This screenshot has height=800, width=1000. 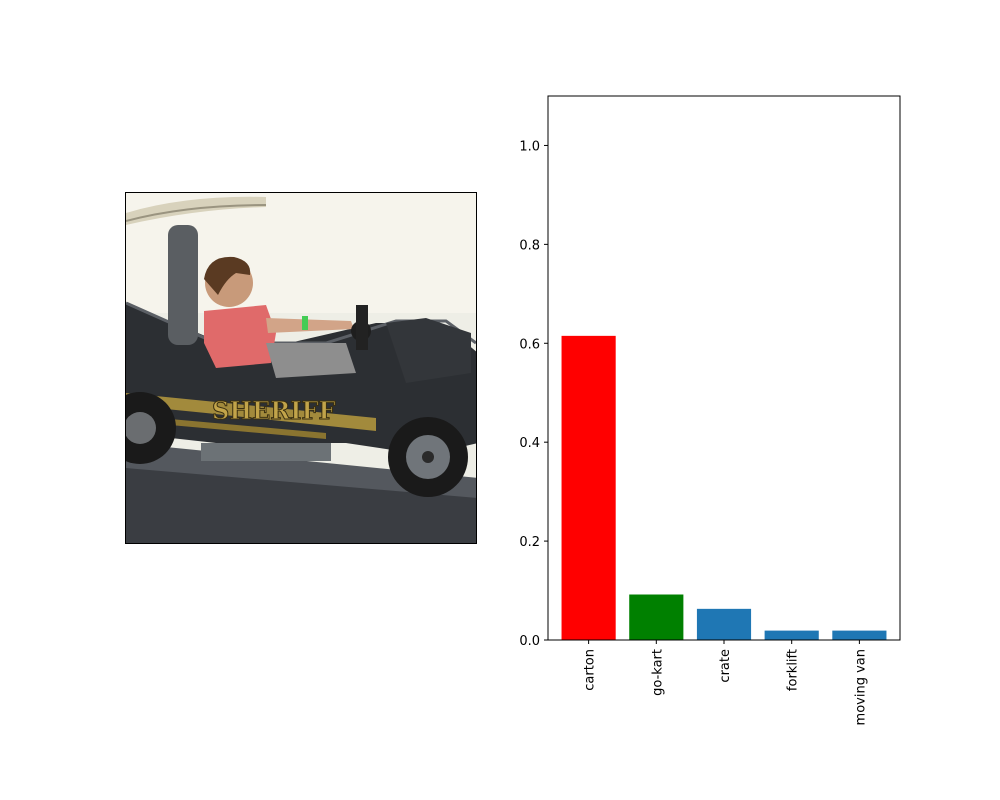 What do you see at coordinates (656, 617) in the screenshot?
I see `bar-go-kart` at bounding box center [656, 617].